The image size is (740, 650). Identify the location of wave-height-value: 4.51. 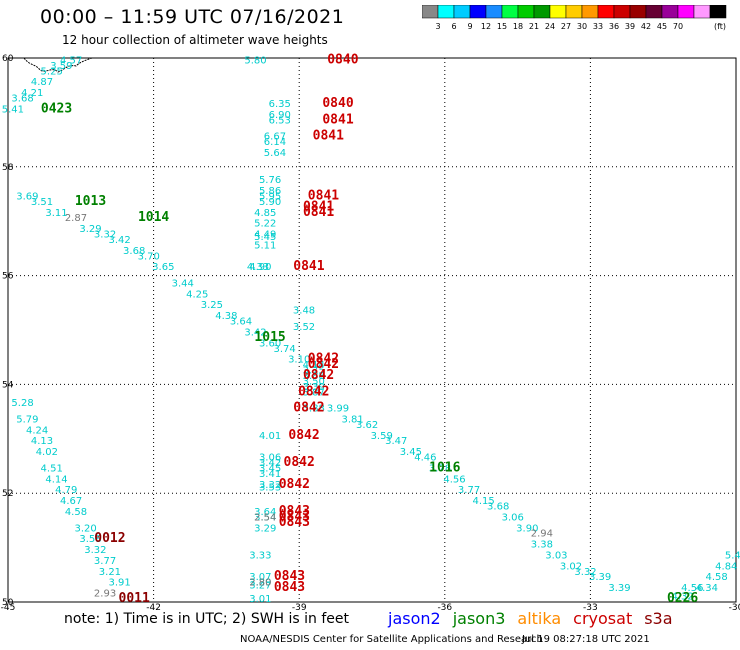
(52, 468).